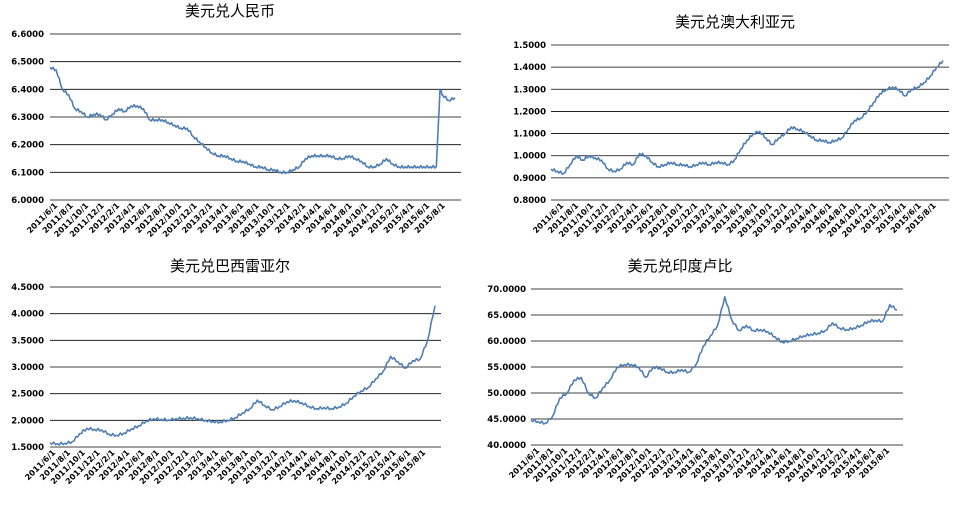 This screenshot has width=962, height=505. I want to click on y-tick-label: 55.0000, so click(506, 368).